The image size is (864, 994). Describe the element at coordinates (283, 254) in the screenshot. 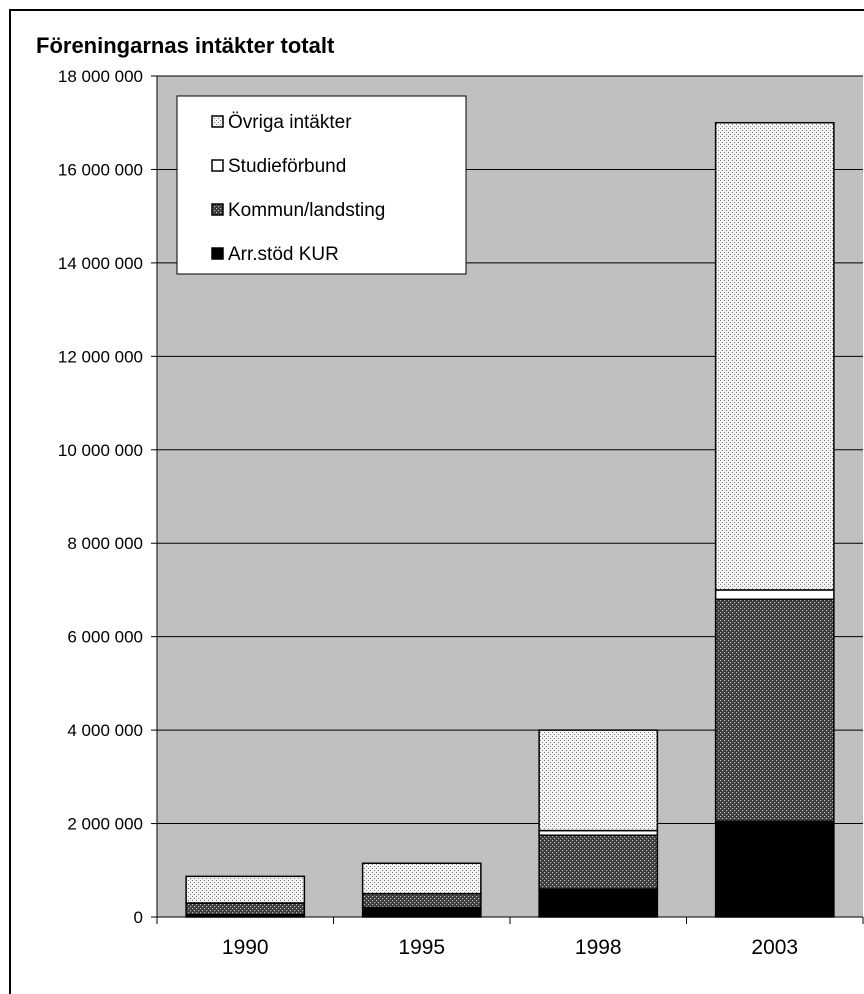

I see `legend-label: Arr.stöd KUR` at that location.